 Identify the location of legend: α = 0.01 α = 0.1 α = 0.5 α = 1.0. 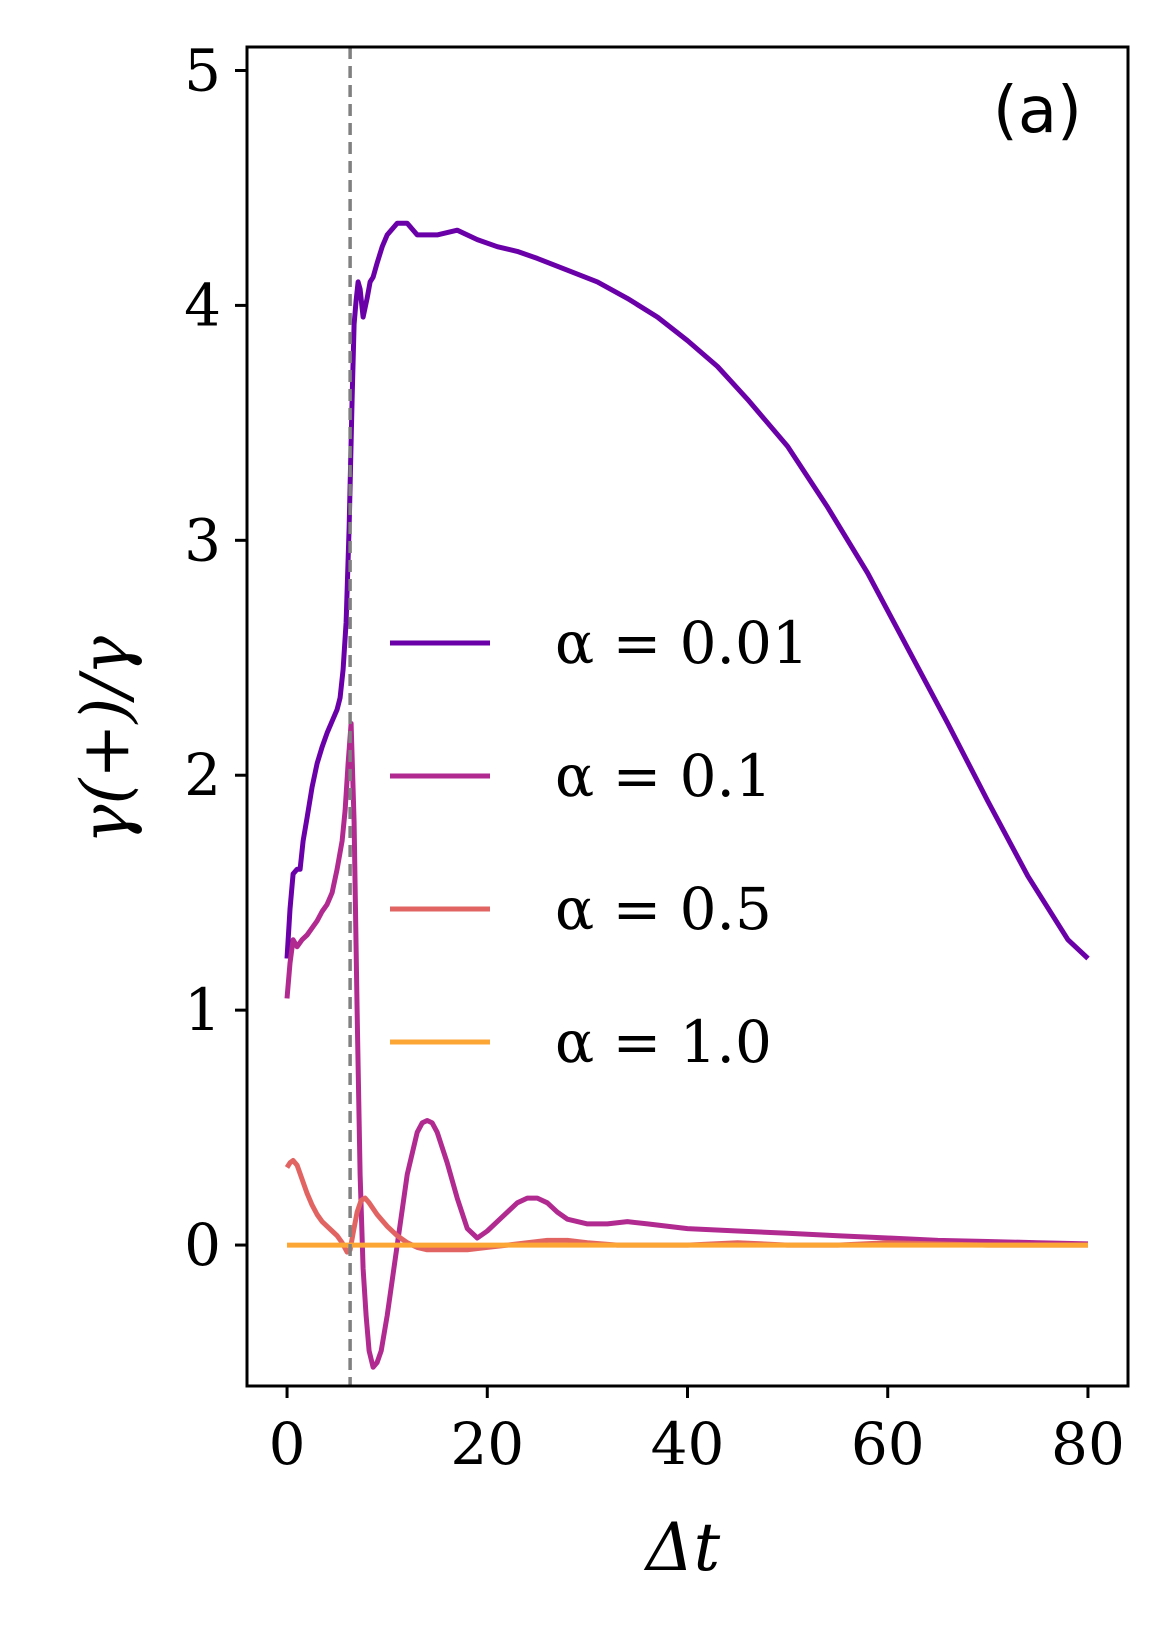
(599, 842).